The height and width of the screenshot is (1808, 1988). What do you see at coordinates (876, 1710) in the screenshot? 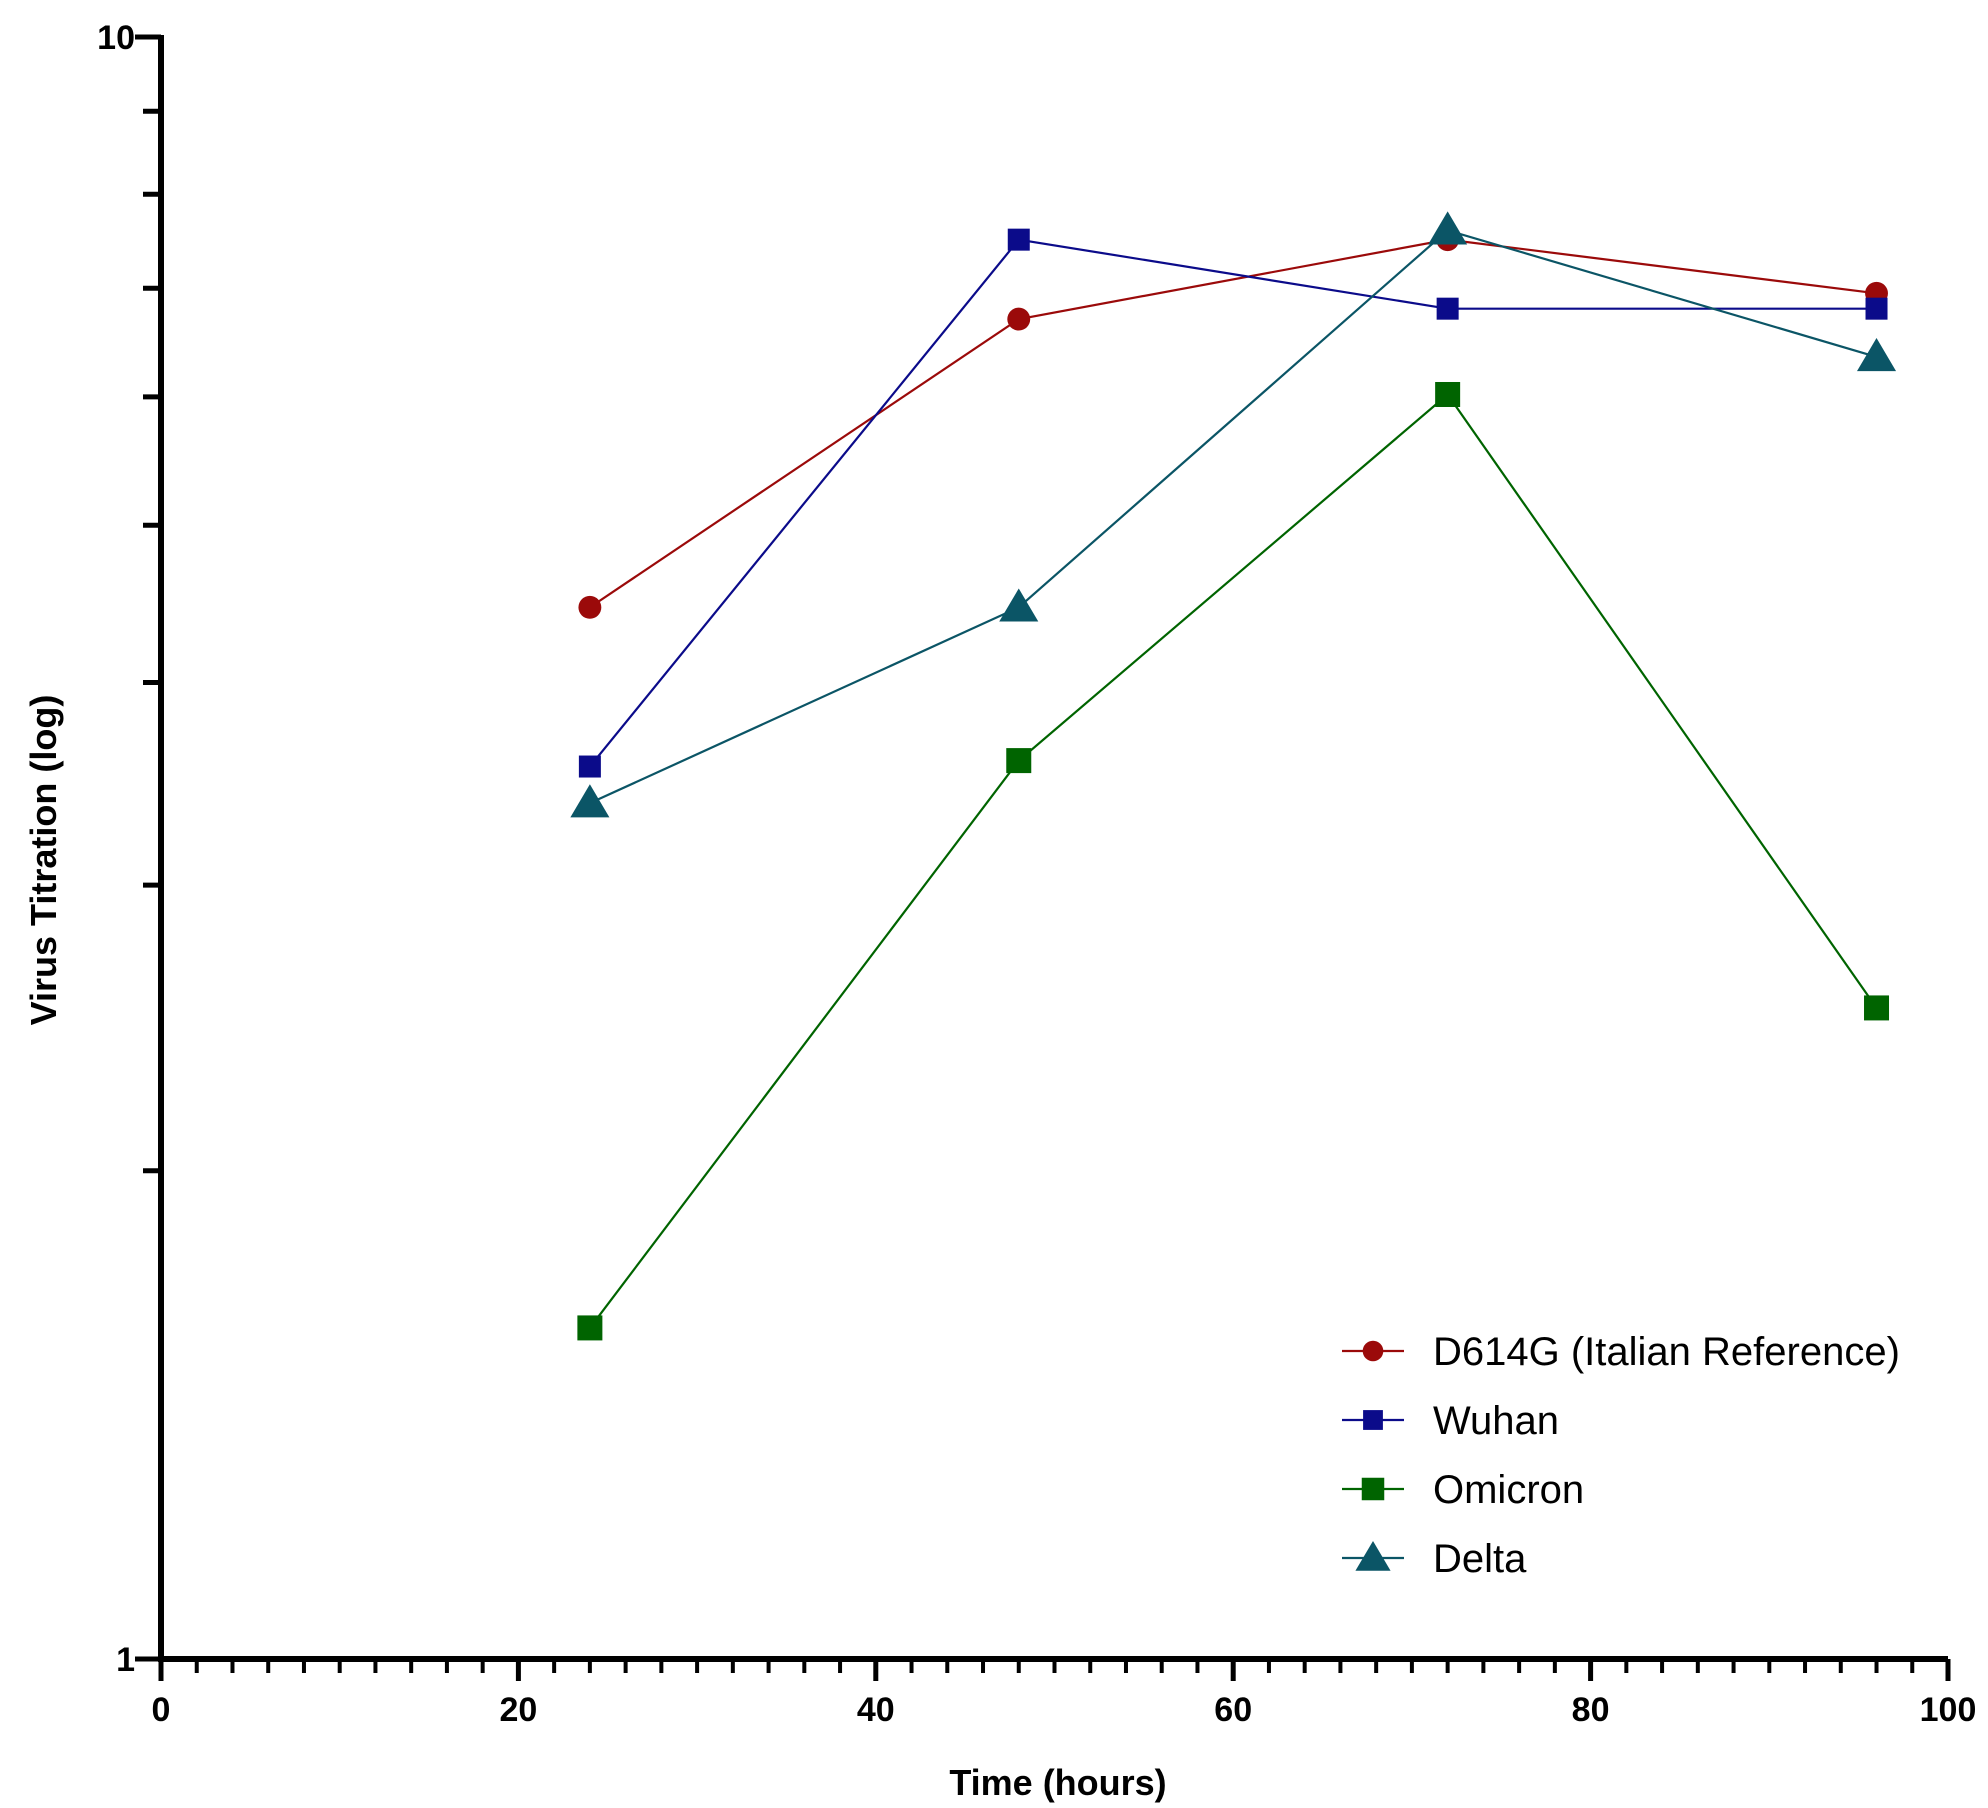
I see `x-tick-label: 40` at bounding box center [876, 1710].